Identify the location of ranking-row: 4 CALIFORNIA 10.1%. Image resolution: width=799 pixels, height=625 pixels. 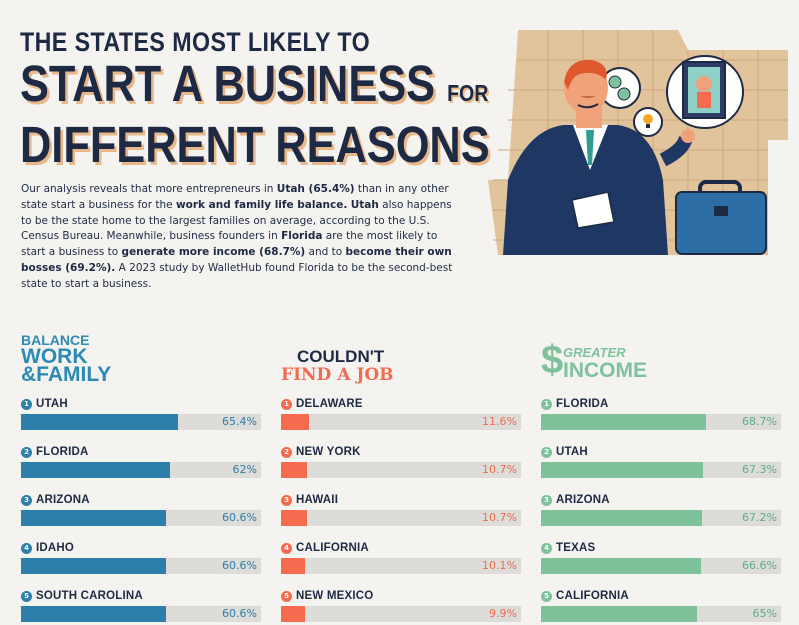
(401, 564).